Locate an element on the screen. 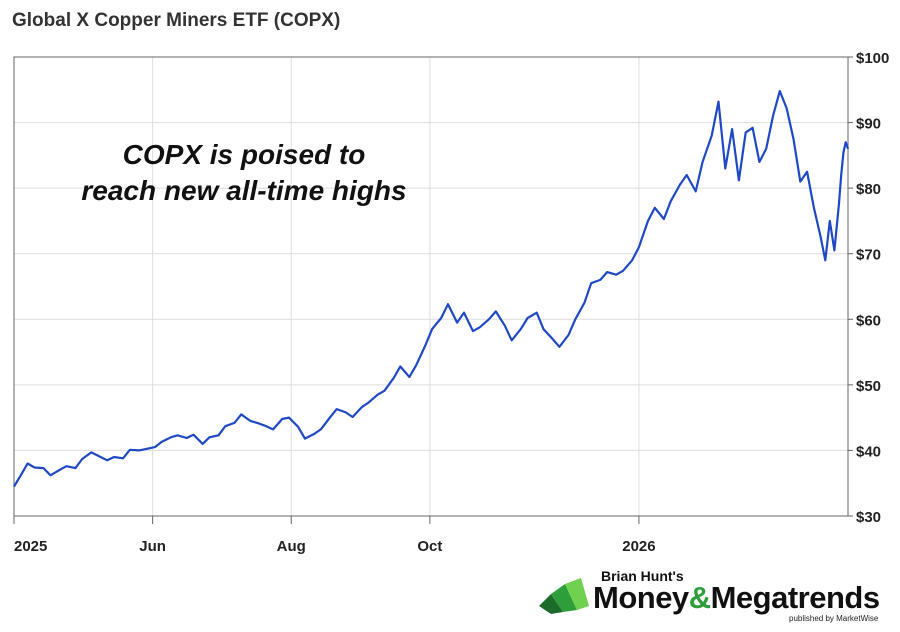  y-tick-label: $30 is located at coordinates (868, 517).